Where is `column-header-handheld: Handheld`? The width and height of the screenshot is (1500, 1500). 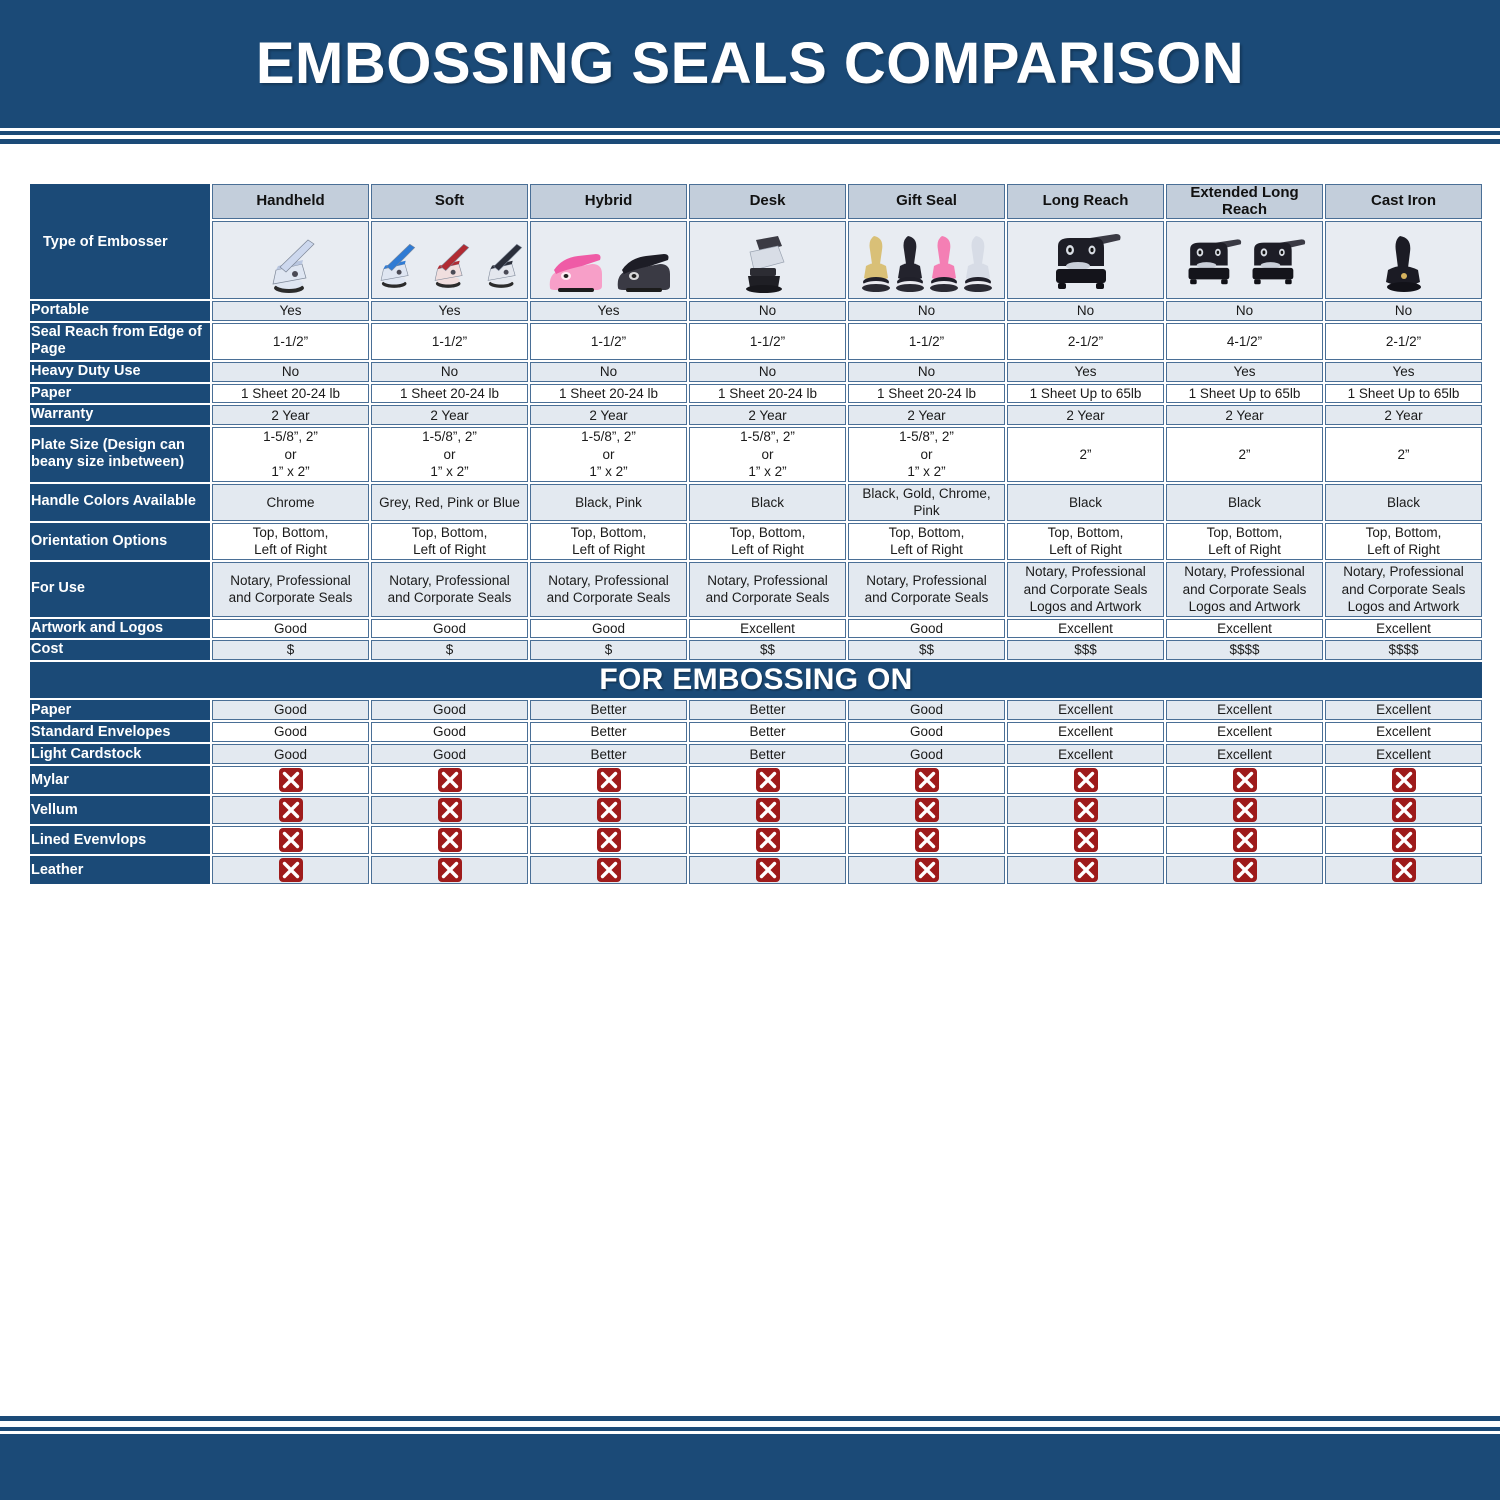 column-header-handheld: Handheld is located at coordinates (290, 201).